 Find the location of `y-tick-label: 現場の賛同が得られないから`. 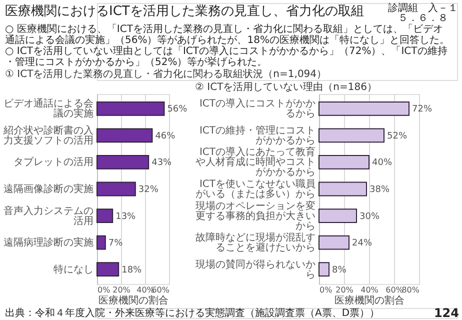

y-tick-label: 現場の賛同が得られないから is located at coordinates (256, 269).